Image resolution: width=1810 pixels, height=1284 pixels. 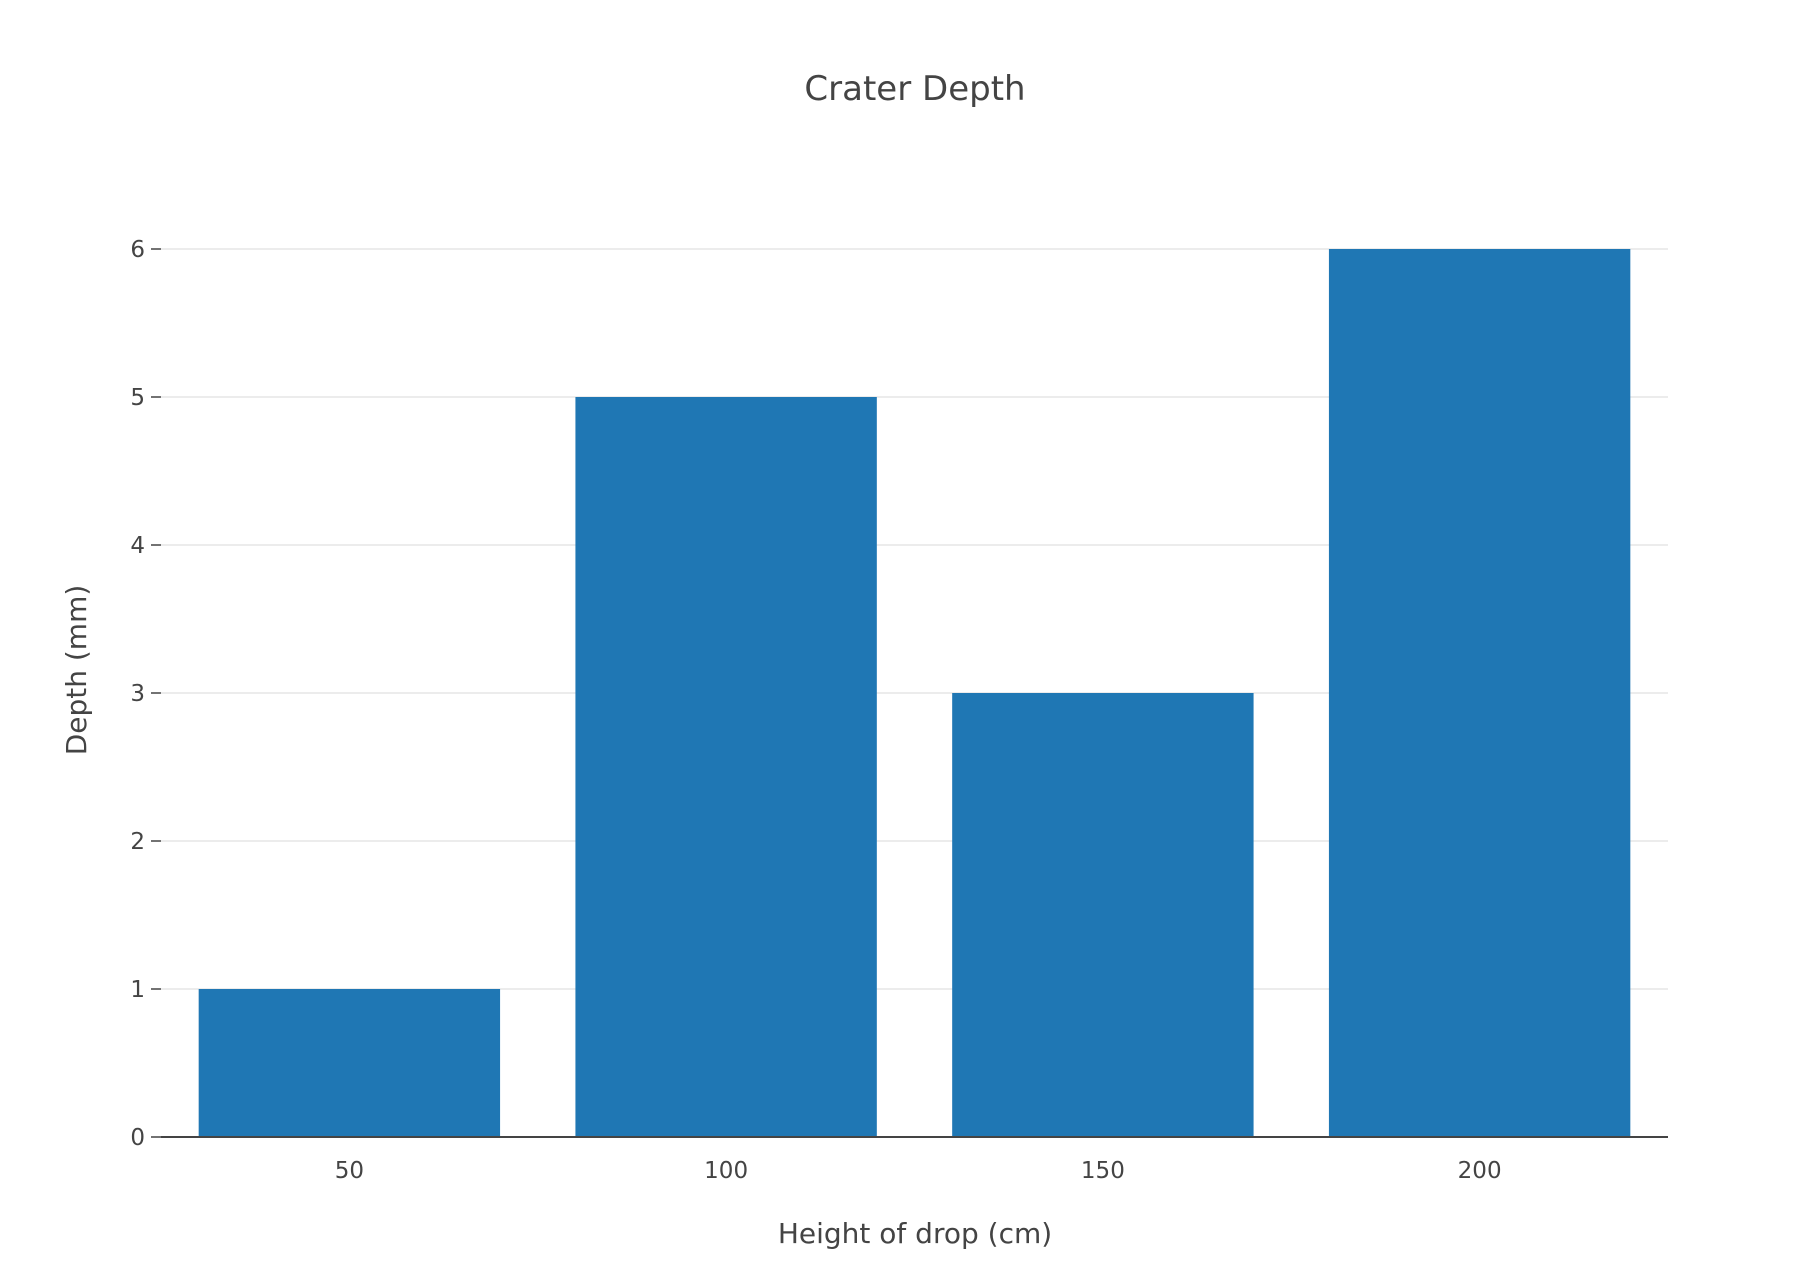 What do you see at coordinates (137, 694) in the screenshot?
I see `y-tick-label: 3` at bounding box center [137, 694].